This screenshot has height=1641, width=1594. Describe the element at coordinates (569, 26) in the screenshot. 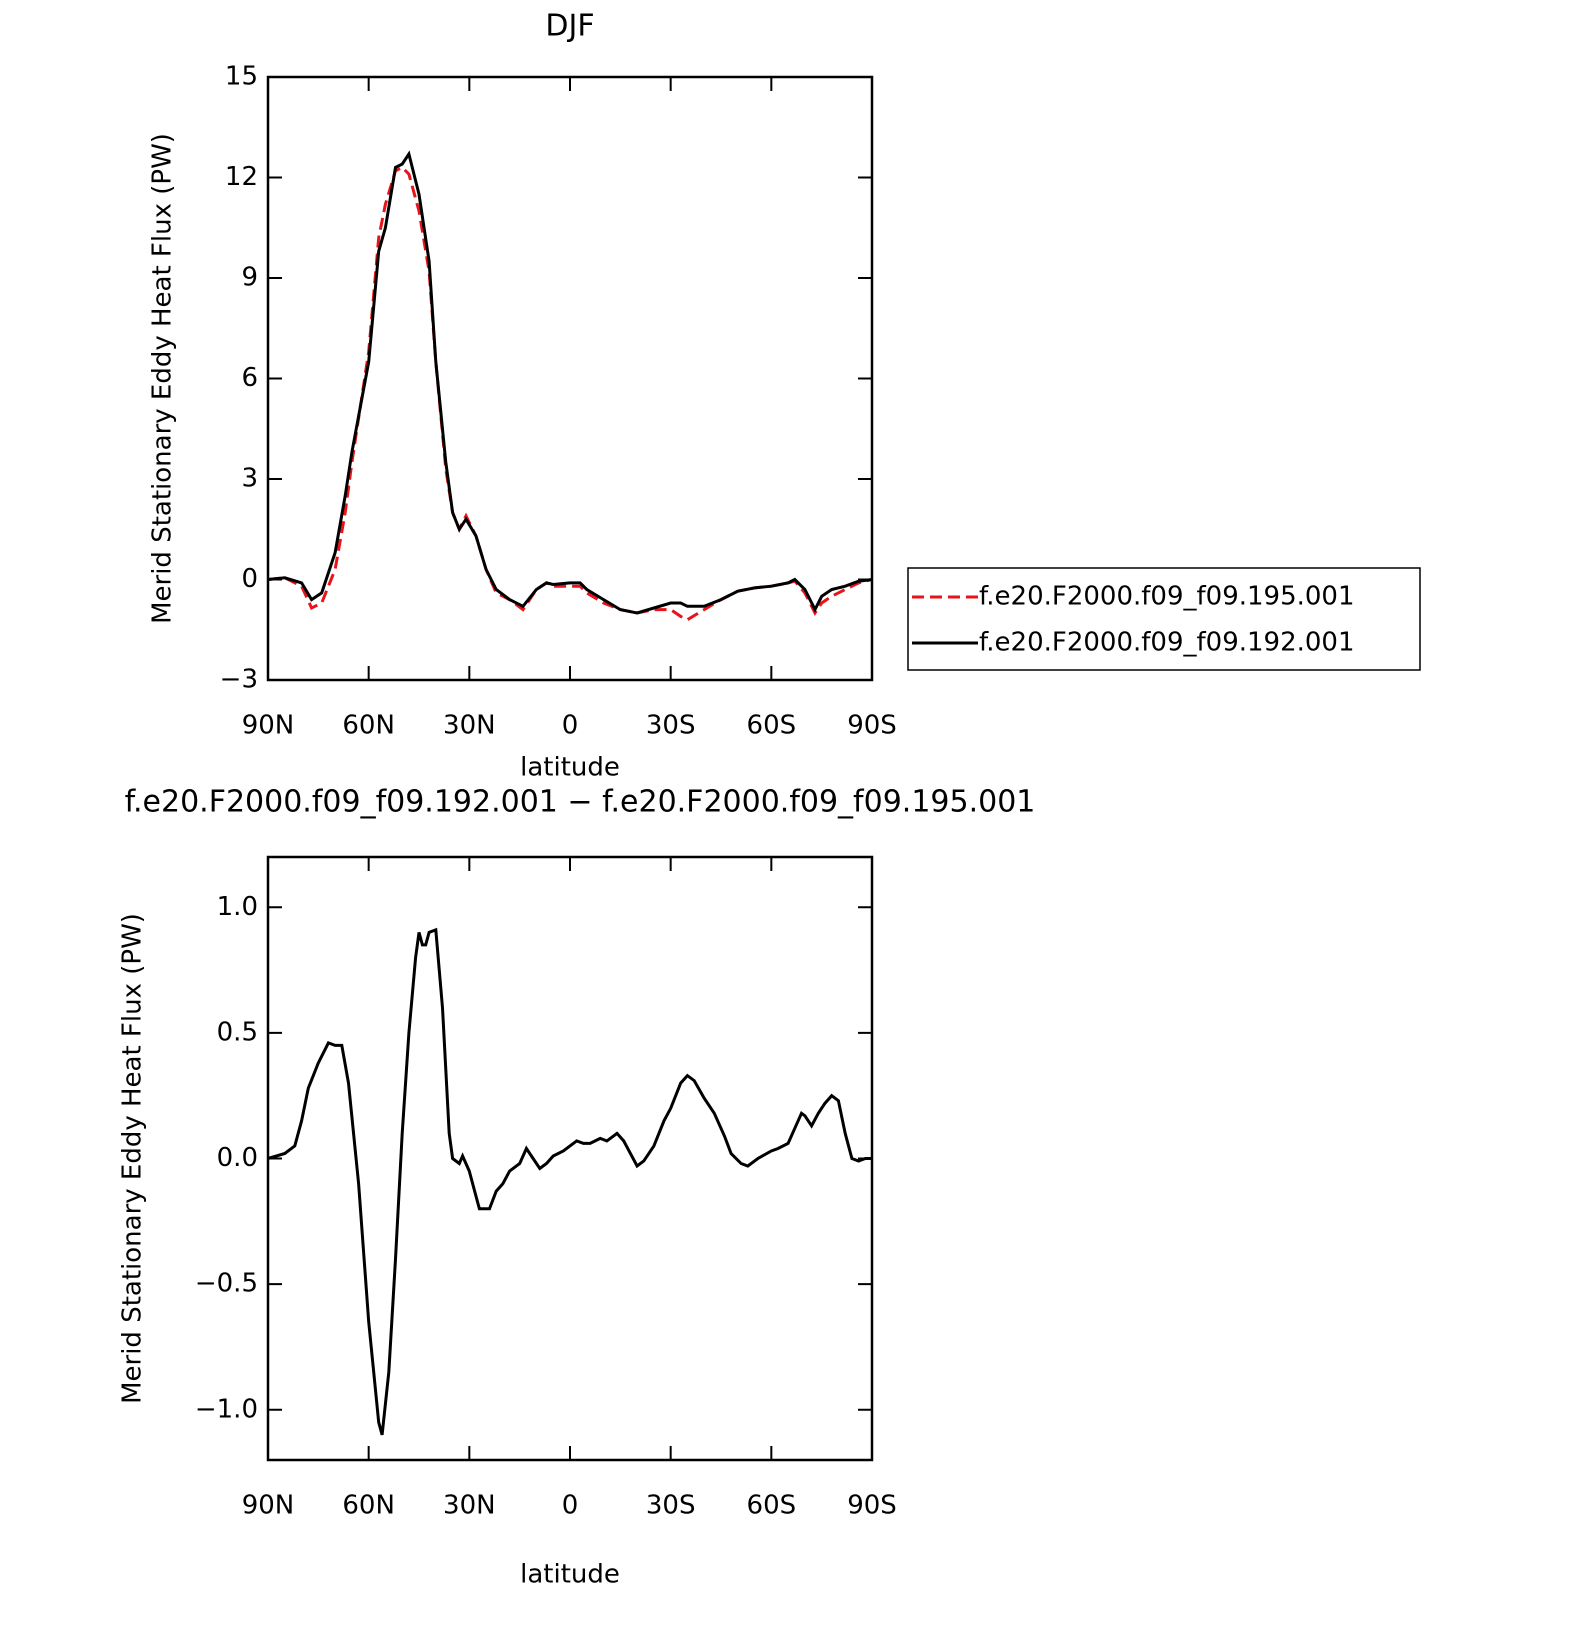

I see `chart-title: DJF` at that location.